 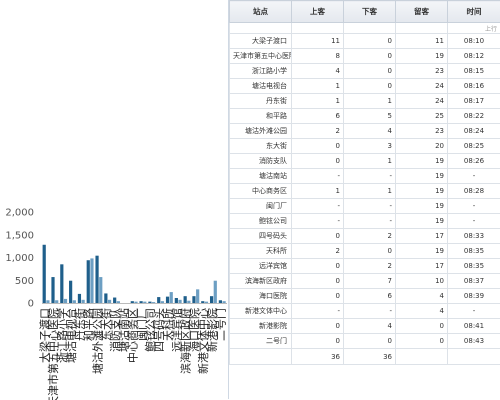 What do you see at coordinates (168, 324) in the screenshot?
I see `x-tick-label: 天科所` at bounding box center [168, 324].